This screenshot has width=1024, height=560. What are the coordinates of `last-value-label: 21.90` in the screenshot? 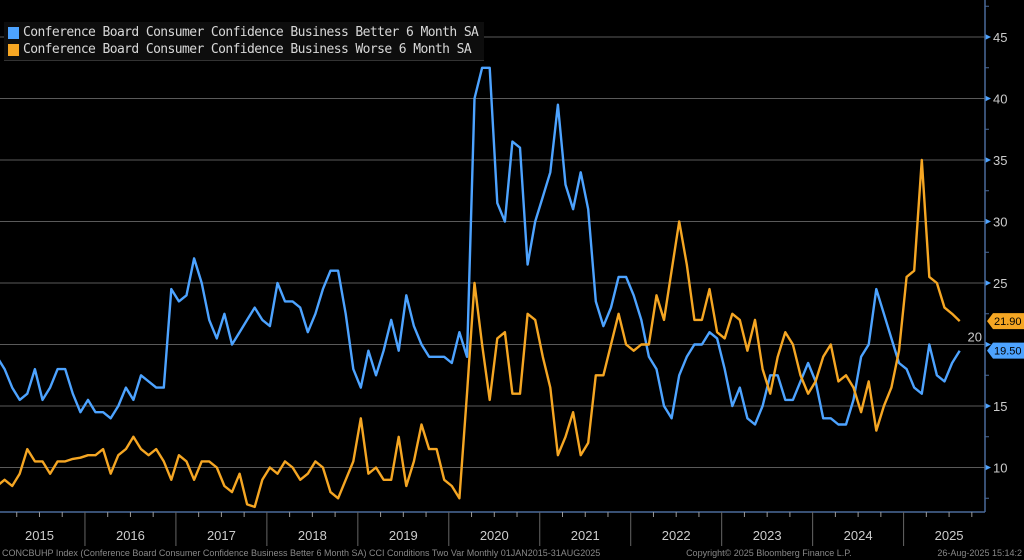 It's located at (1008, 322).